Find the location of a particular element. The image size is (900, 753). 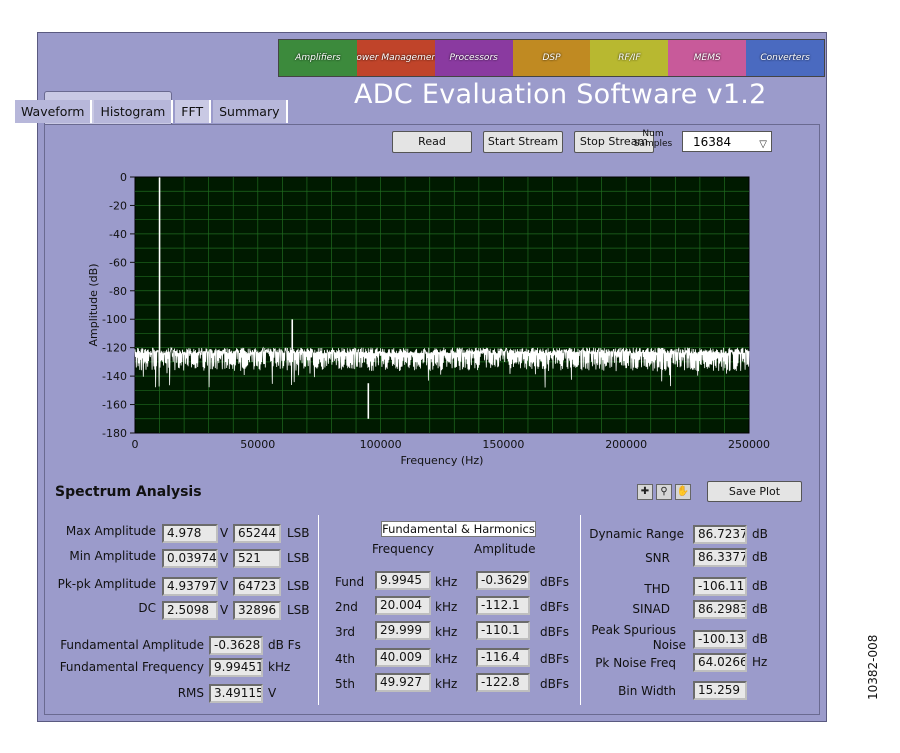

harmonic-amplitude-field: -116.4 is located at coordinates (503, 657).